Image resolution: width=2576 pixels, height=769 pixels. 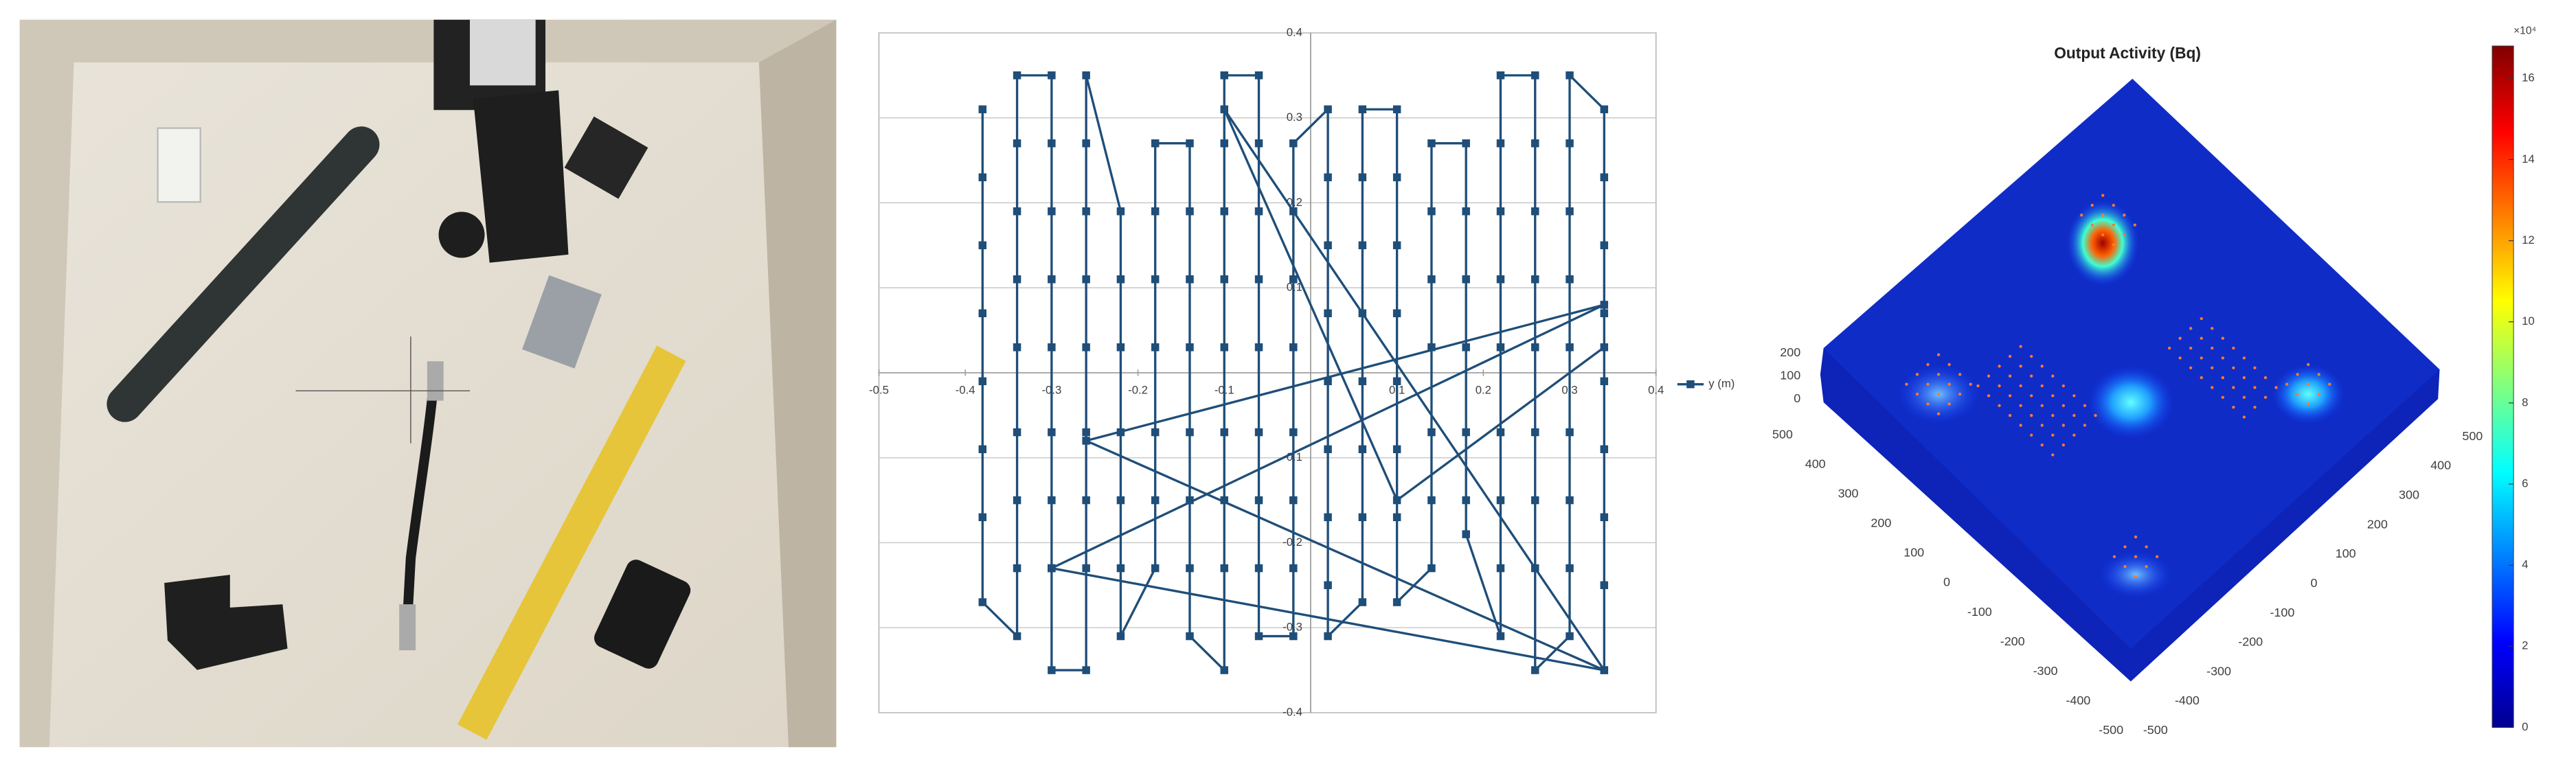 I want to click on z-tick-label: 200, so click(x=1790, y=352).